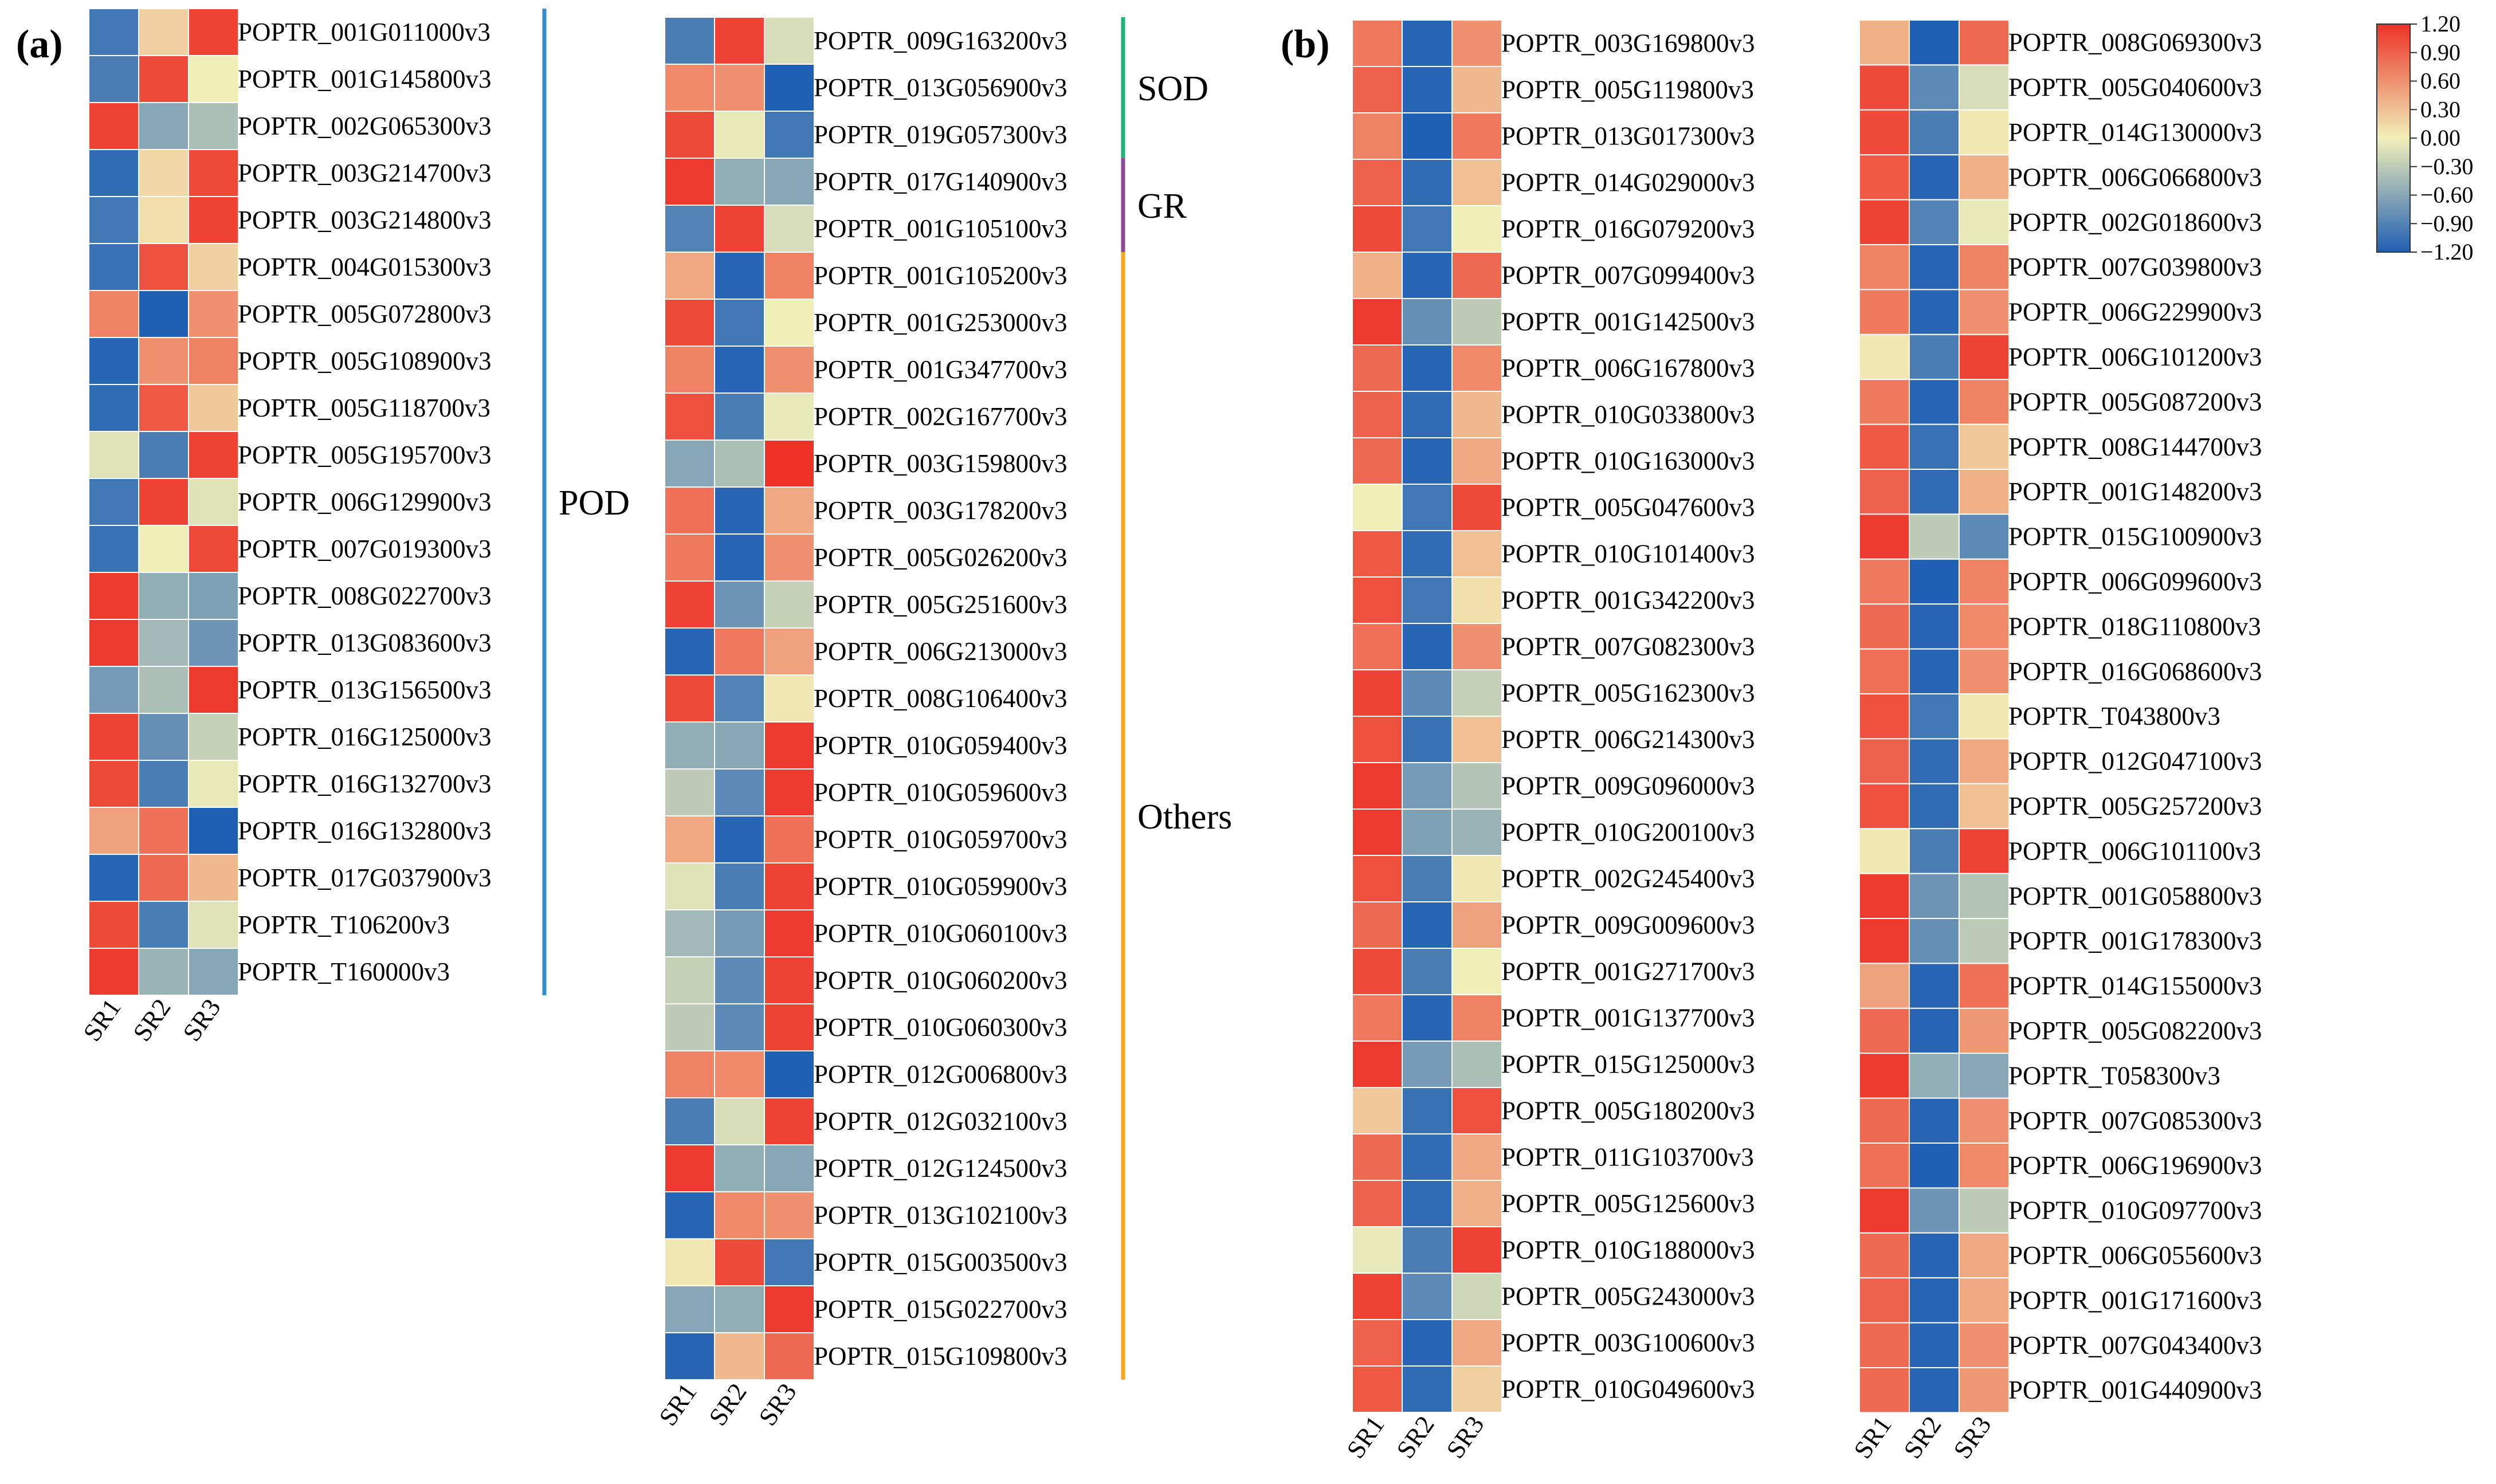 The image size is (2496, 1484). What do you see at coordinates (1628, 1111) in the screenshot?
I see `gene-label: POPTR_005G180200v3` at bounding box center [1628, 1111].